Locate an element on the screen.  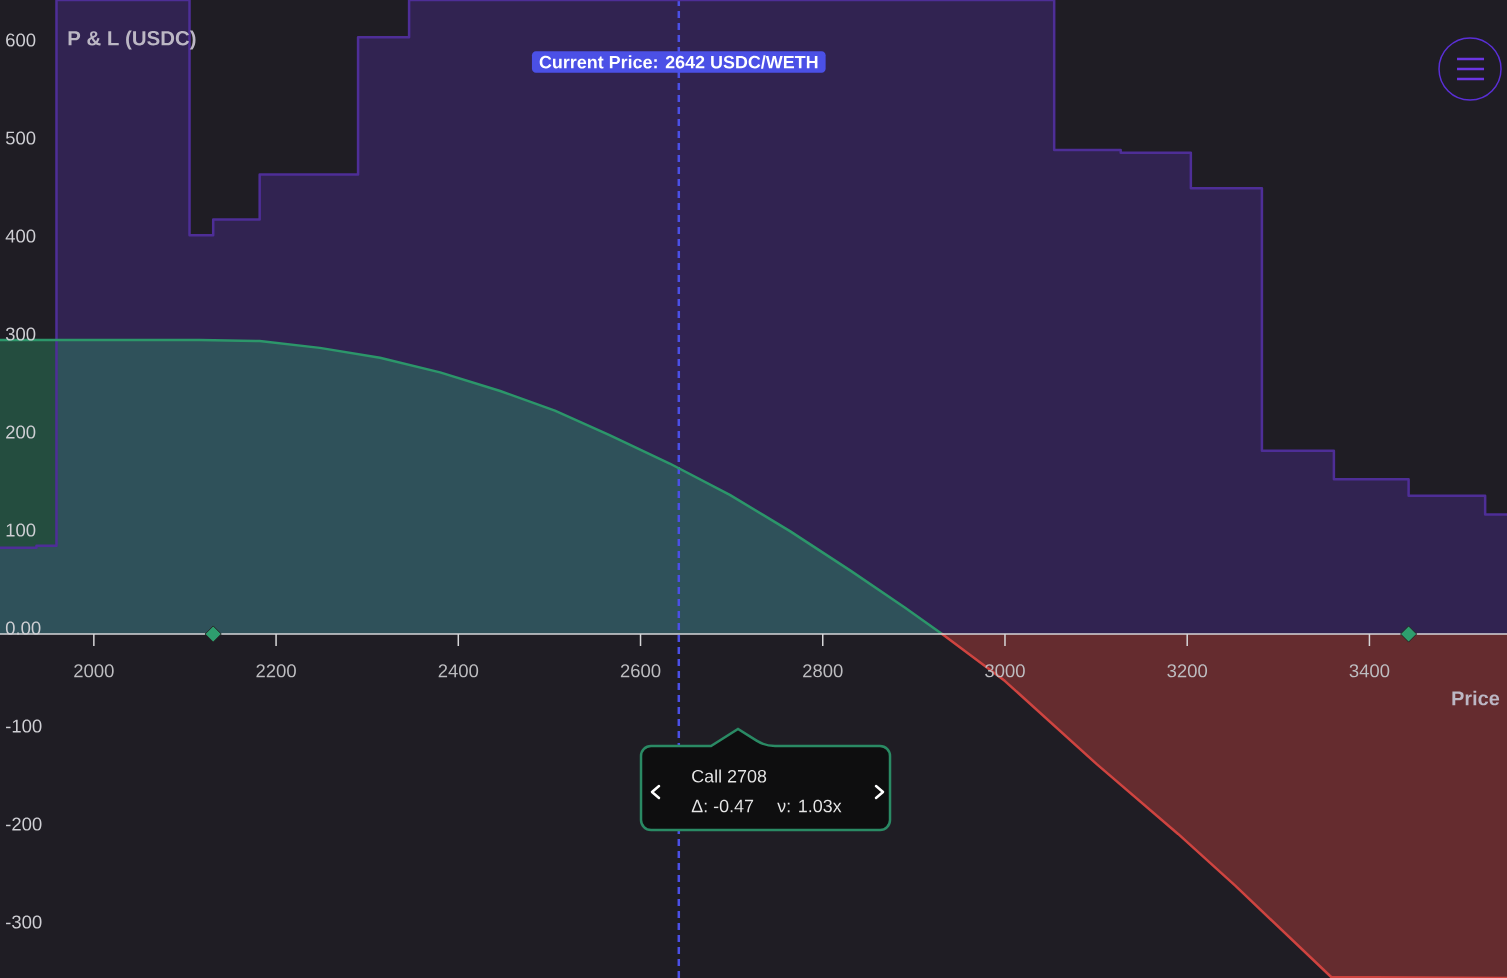
x-axis-title: Price is located at coordinates (1476, 698).